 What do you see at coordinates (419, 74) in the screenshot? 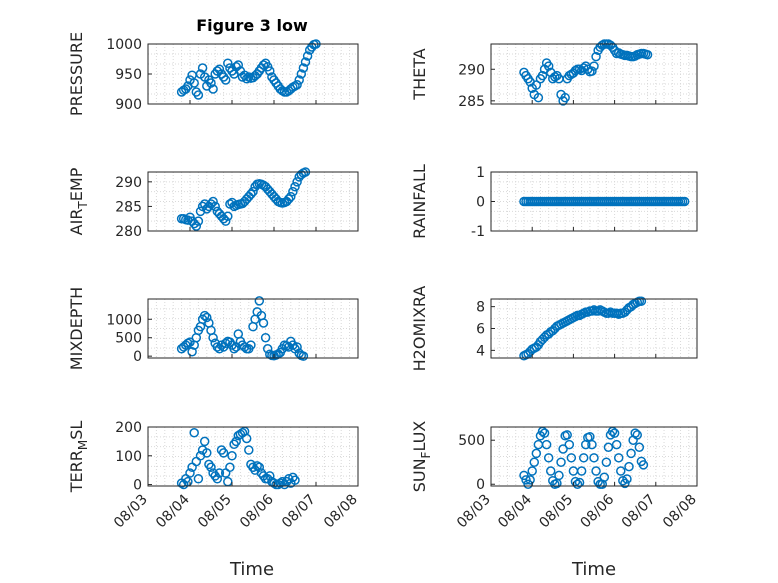
I see `y-axis-label: THETA` at bounding box center [419, 74].